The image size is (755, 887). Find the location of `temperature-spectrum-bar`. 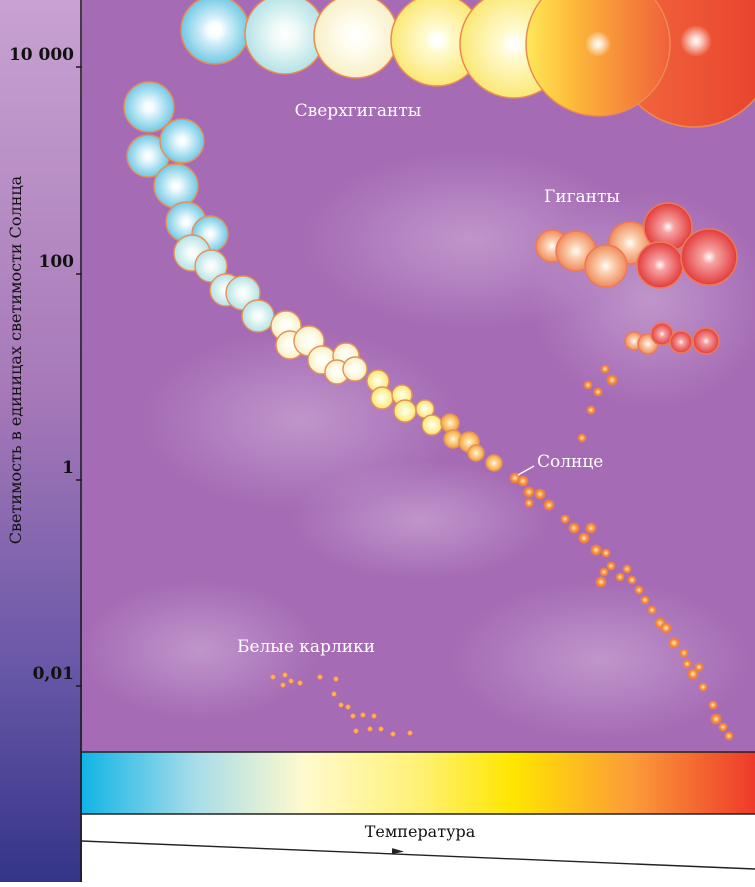

temperature-spectrum-bar is located at coordinates (418, 783).